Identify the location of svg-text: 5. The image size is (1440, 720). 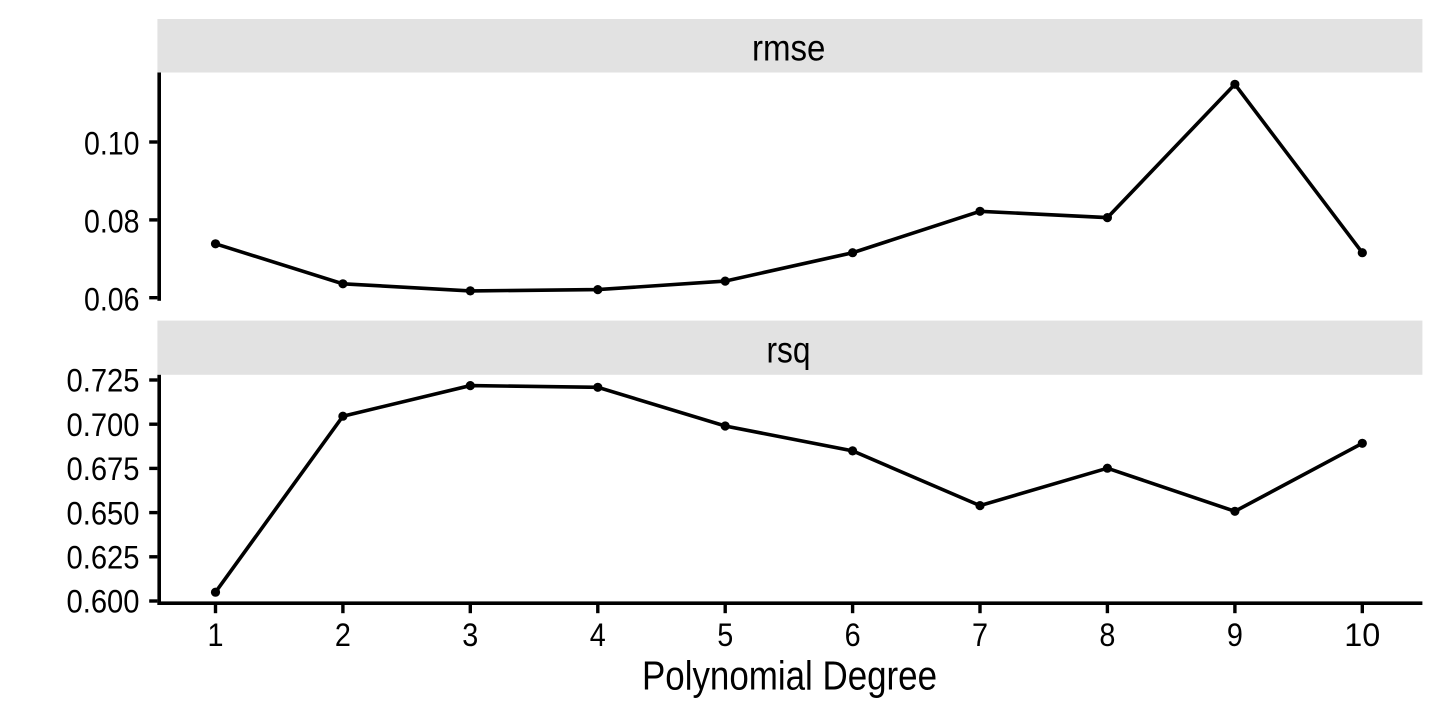
(725, 635).